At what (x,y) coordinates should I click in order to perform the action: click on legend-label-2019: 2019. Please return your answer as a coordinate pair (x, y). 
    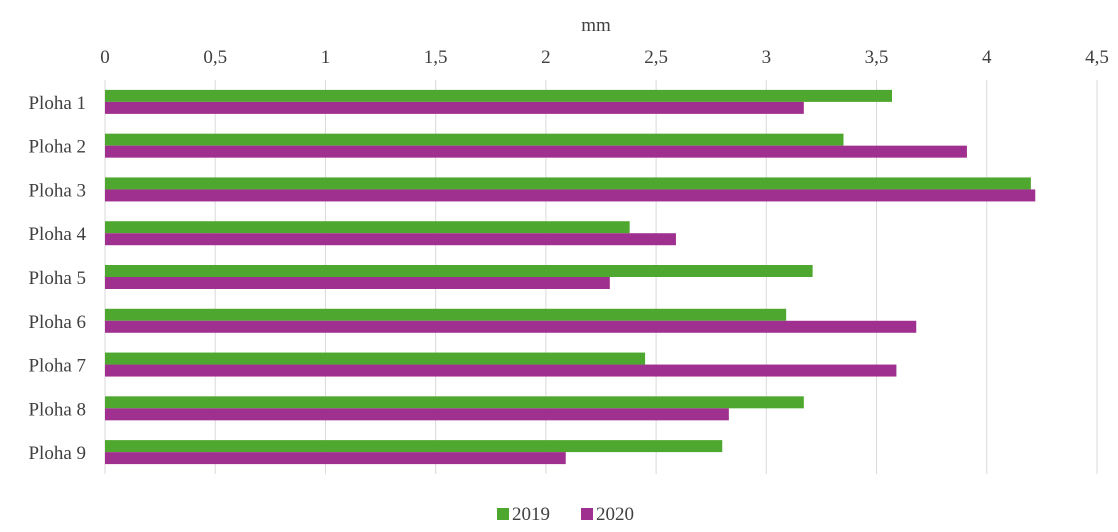
    Looking at the image, I should click on (531, 514).